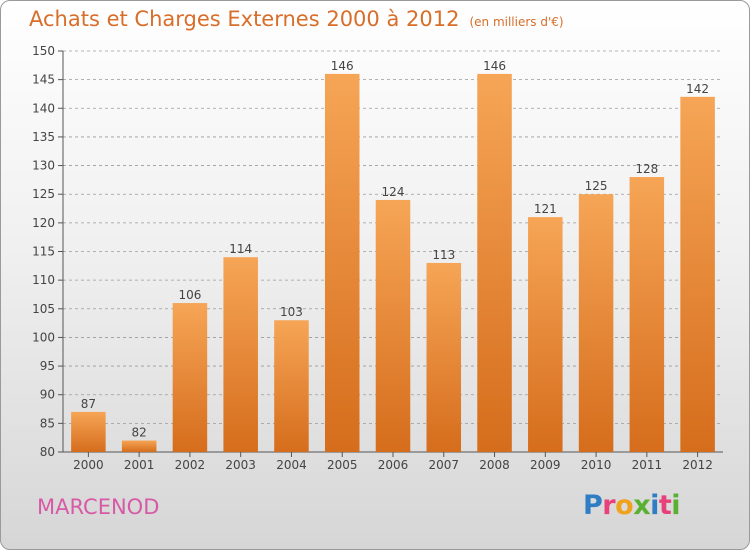 The image size is (750, 550). Describe the element at coordinates (516, 22) in the screenshot. I see `chart-unit: (en milliers d'€)` at that location.